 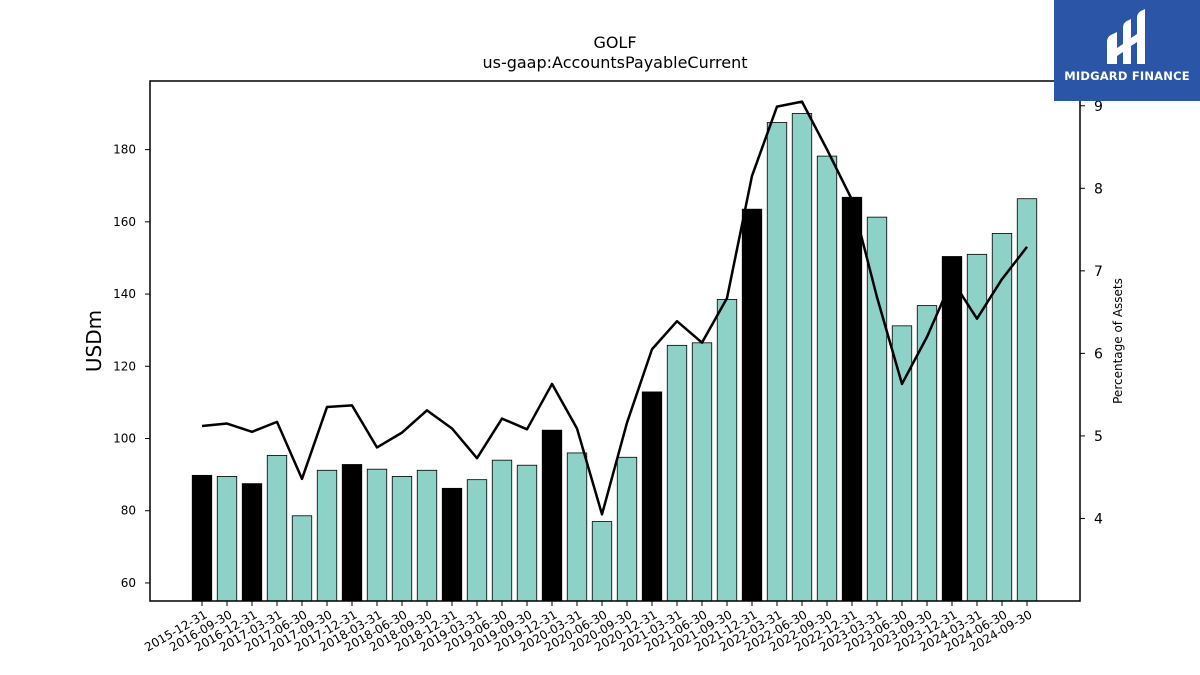 What do you see at coordinates (1118, 341) in the screenshot?
I see `y2-axis-label: Percentage of Assets` at bounding box center [1118, 341].